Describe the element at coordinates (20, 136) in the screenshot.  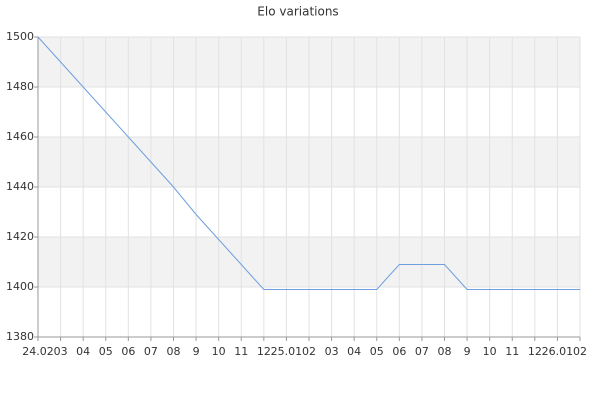
I see `y-tick-label: 1460` at that location.